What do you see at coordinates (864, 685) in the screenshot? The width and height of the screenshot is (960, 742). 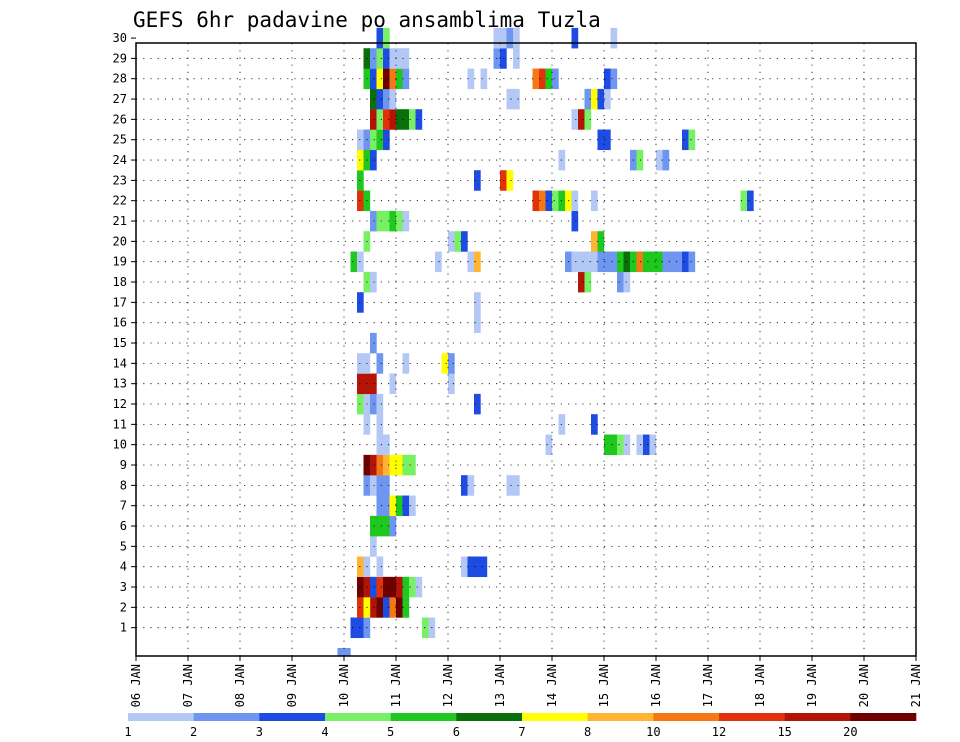 I see `x-tick-label: 20 JAN` at bounding box center [864, 685].